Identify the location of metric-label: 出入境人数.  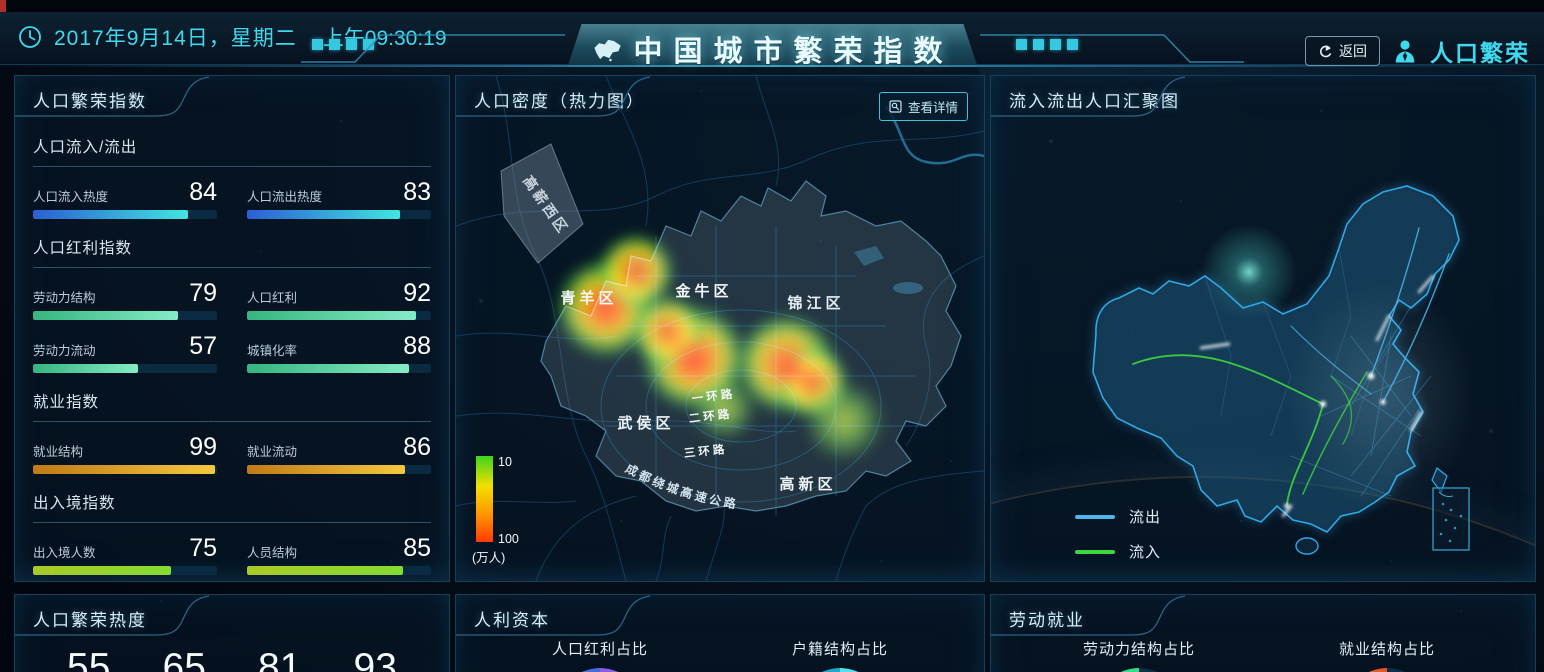
(64, 553).